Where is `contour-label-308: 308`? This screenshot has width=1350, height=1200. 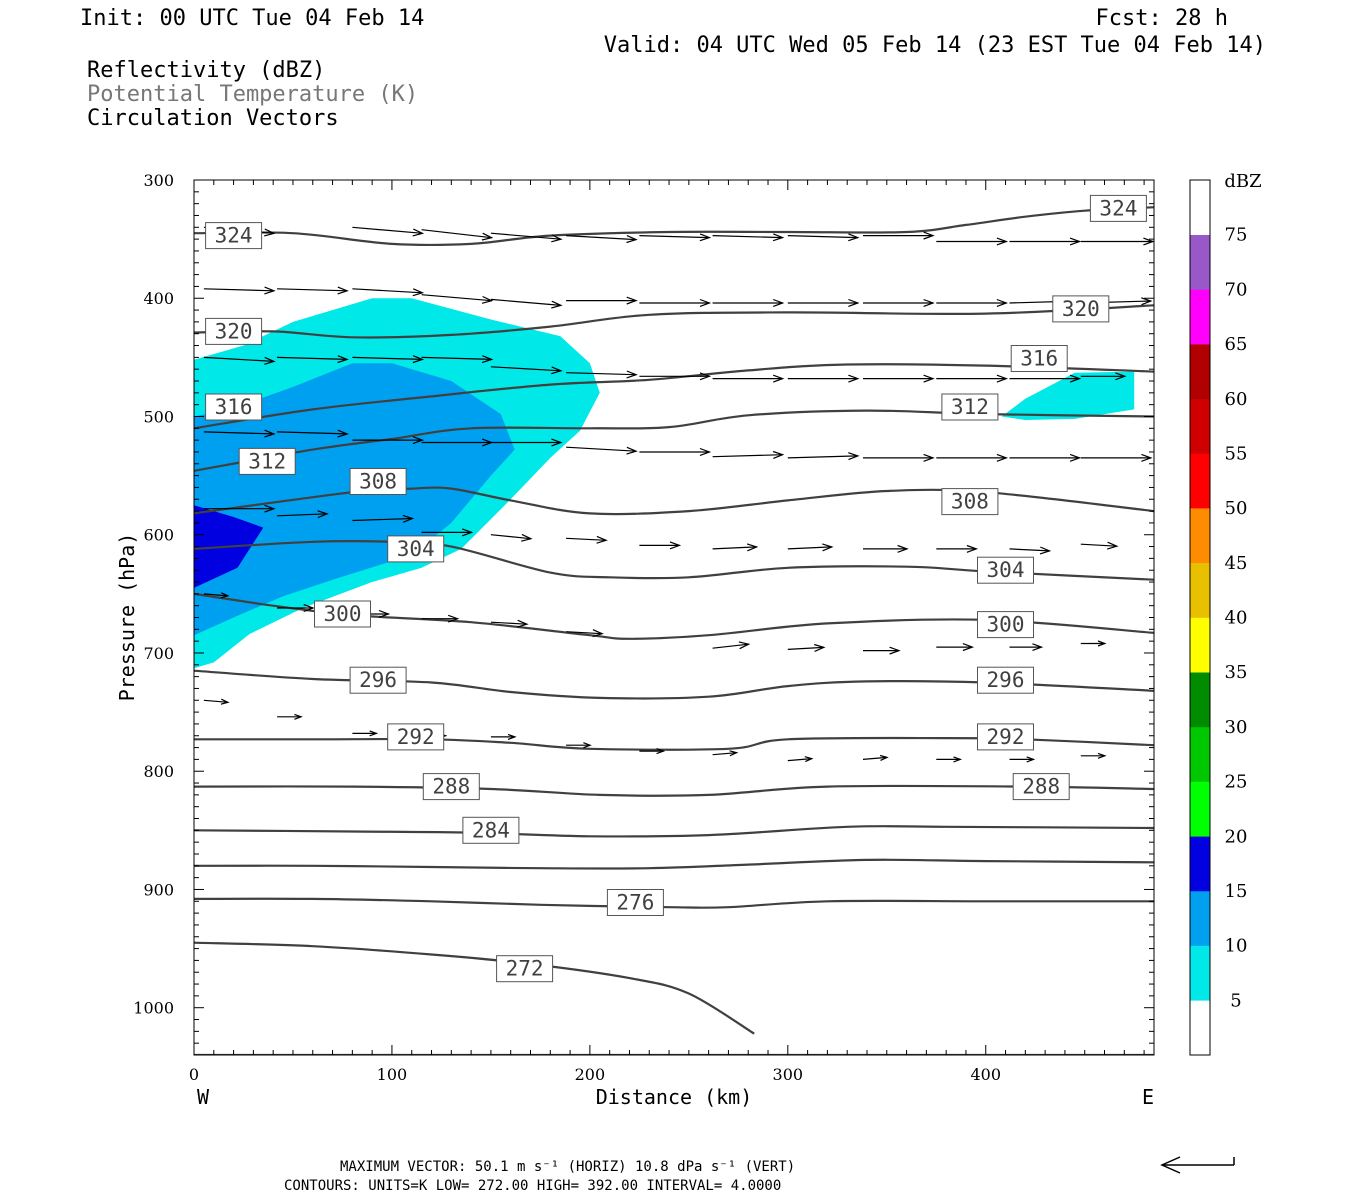 contour-label-308: 308 is located at coordinates (378, 481).